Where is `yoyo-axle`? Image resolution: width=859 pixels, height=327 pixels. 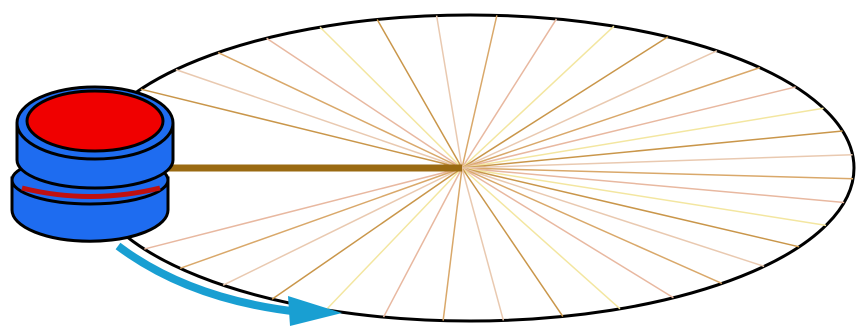 yoyo-axle is located at coordinates (91, 192).